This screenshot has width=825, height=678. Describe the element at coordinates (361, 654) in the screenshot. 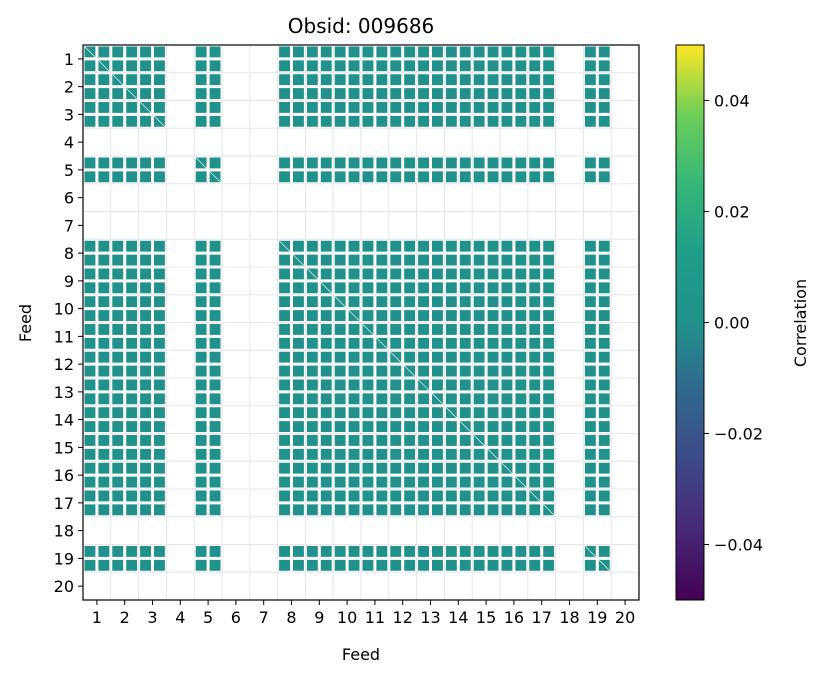

I see `x-axis-label: Feed` at that location.